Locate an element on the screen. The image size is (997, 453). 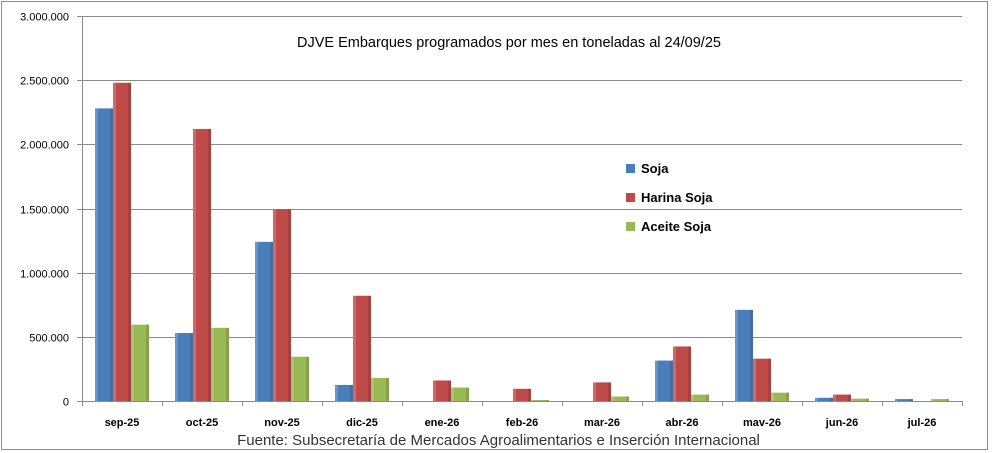
x-tick-label: sep-25 is located at coordinates (122, 423).